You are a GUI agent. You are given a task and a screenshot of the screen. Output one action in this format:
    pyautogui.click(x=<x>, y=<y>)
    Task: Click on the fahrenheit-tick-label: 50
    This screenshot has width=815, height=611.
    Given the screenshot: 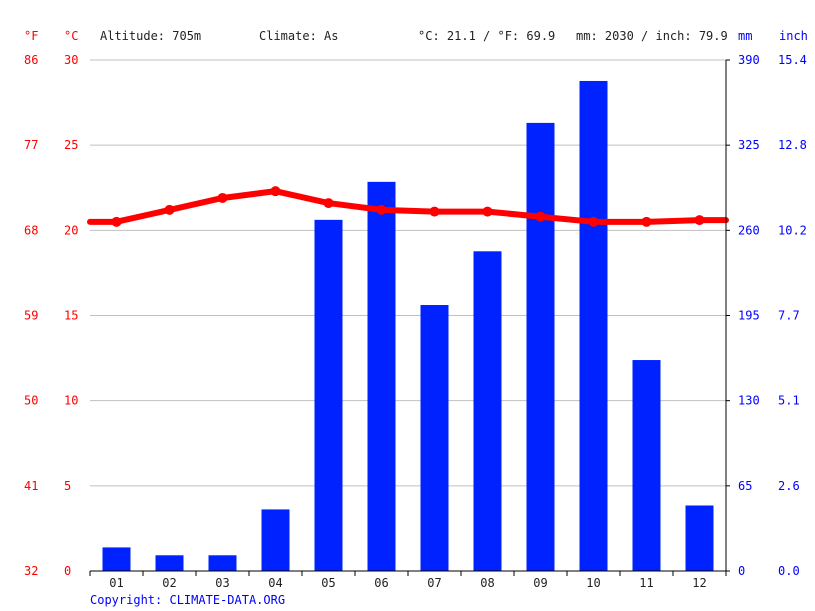 What is the action you would take?
    pyautogui.click(x=31, y=401)
    